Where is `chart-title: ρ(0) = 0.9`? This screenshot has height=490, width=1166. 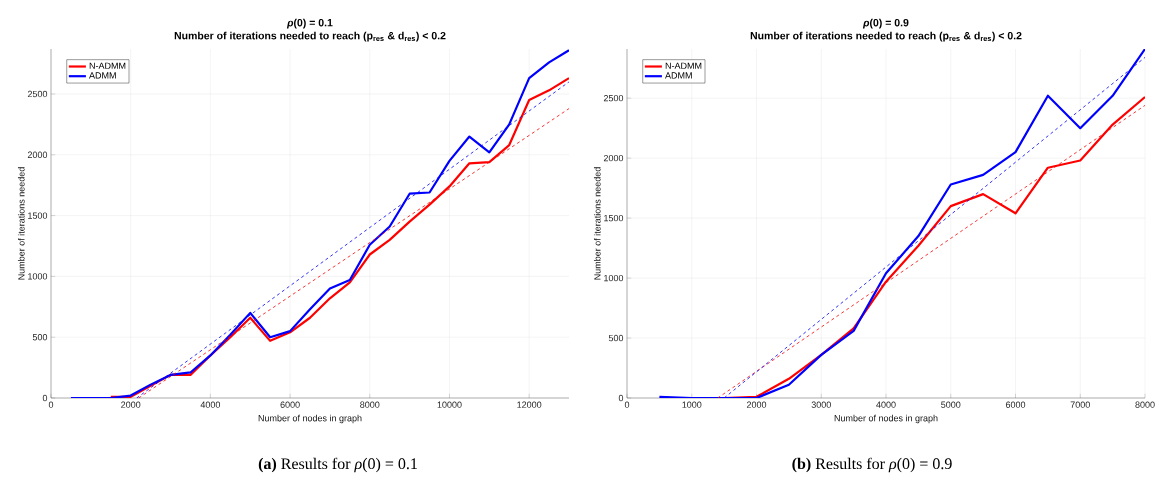 chart-title: ρ(0) = 0.9 is located at coordinates (885, 23).